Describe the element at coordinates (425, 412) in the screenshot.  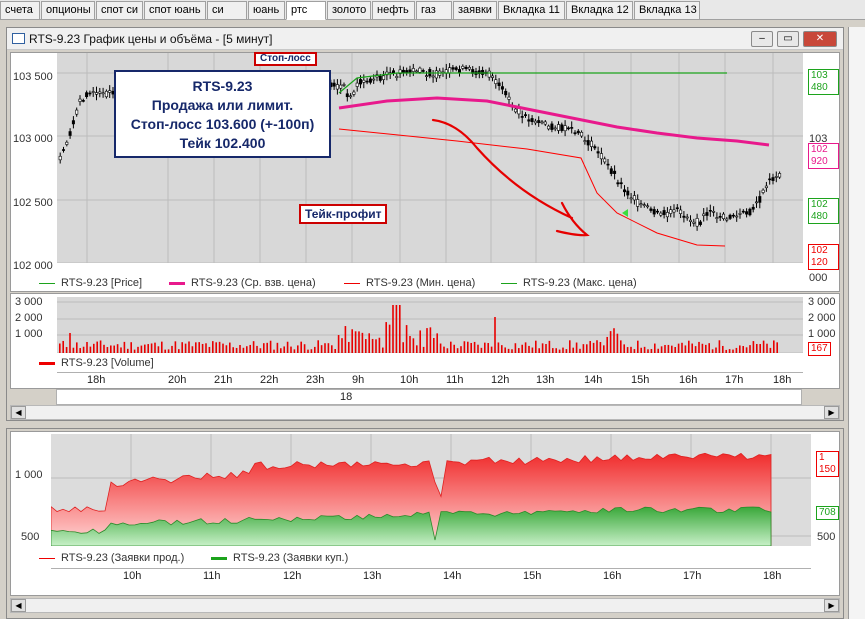
I see `horizontal-scrollbar: ◀ ▶` at that location.